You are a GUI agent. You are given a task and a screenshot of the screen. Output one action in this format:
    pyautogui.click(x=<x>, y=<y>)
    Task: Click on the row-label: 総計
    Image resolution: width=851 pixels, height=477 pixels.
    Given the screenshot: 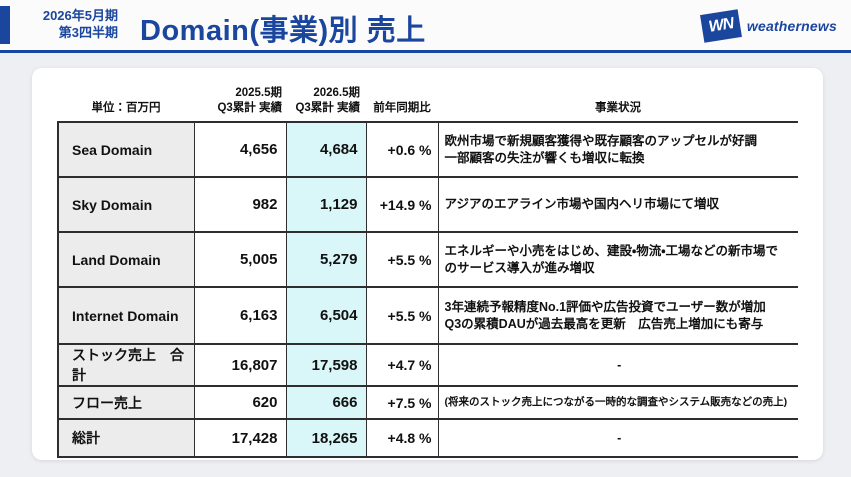 What is the action you would take?
    pyautogui.click(x=126, y=438)
    